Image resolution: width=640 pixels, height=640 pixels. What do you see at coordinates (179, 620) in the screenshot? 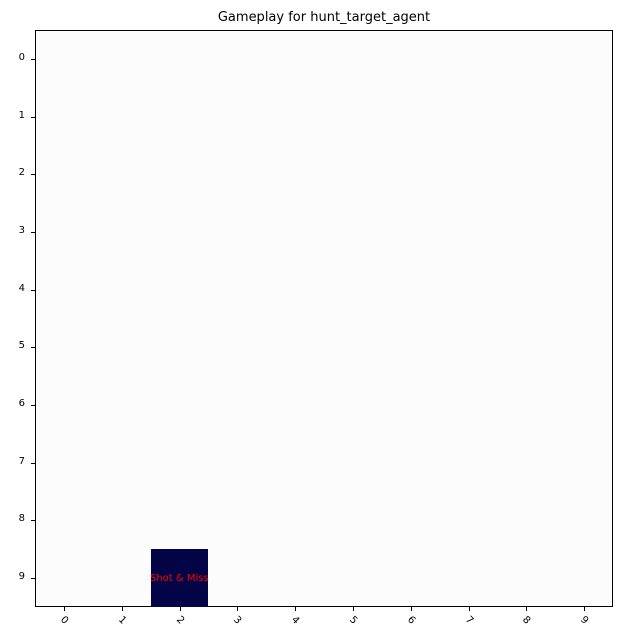
I see `x-tick-label: 2` at bounding box center [179, 620].